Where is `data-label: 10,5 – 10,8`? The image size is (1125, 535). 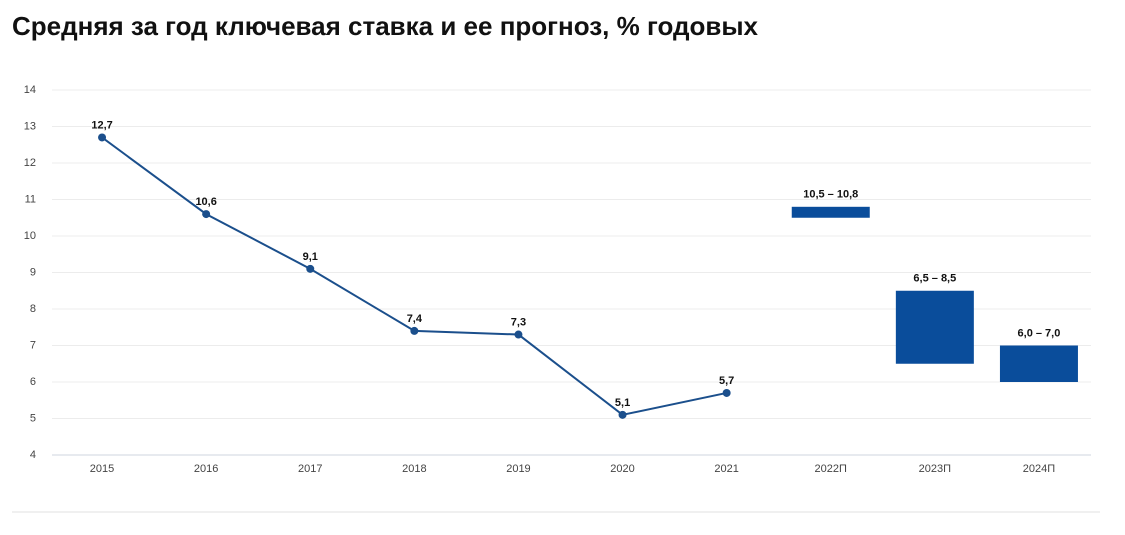
data-label: 10,5 – 10,8 is located at coordinates (830, 195).